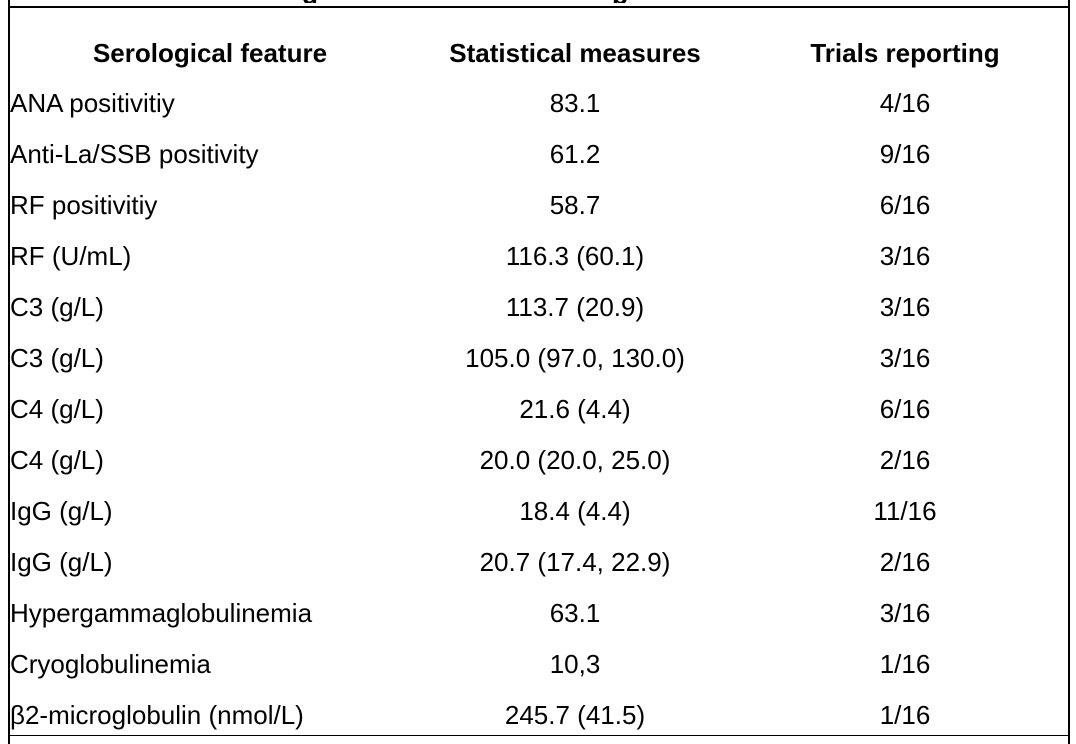 The image size is (1076, 744). What do you see at coordinates (539, 103) in the screenshot?
I see `table-row: ANA positivitiy 83.1 4/16` at bounding box center [539, 103].